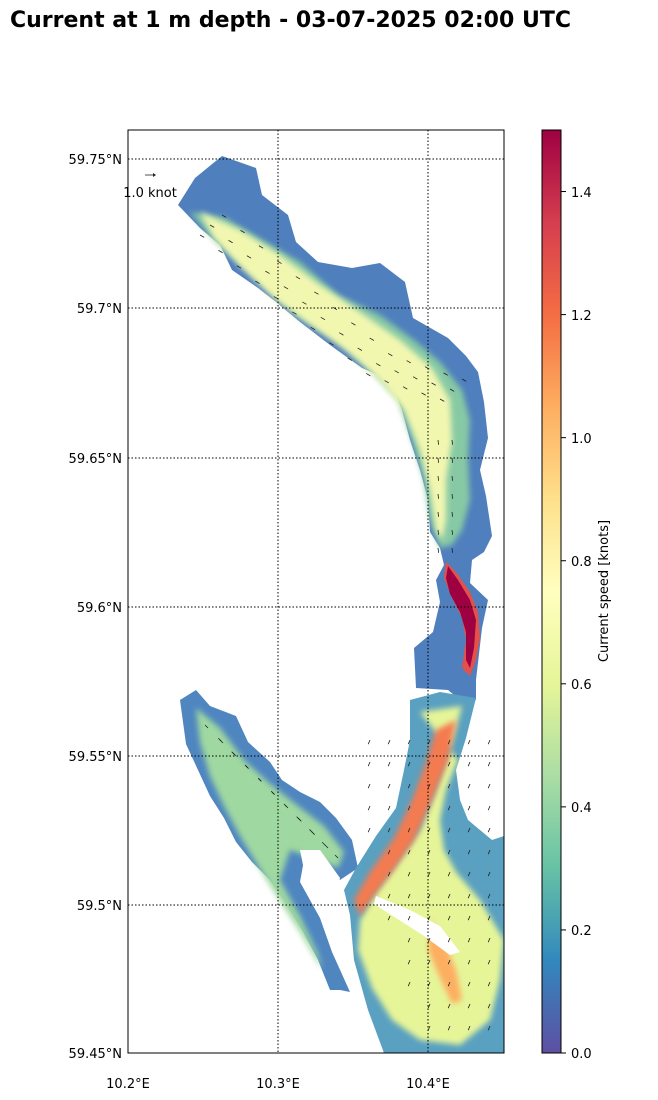 The height and width of the screenshot is (1100, 658). Describe the element at coordinates (428, 1084) in the screenshot. I see `lon-label: 10.4°E` at that location.